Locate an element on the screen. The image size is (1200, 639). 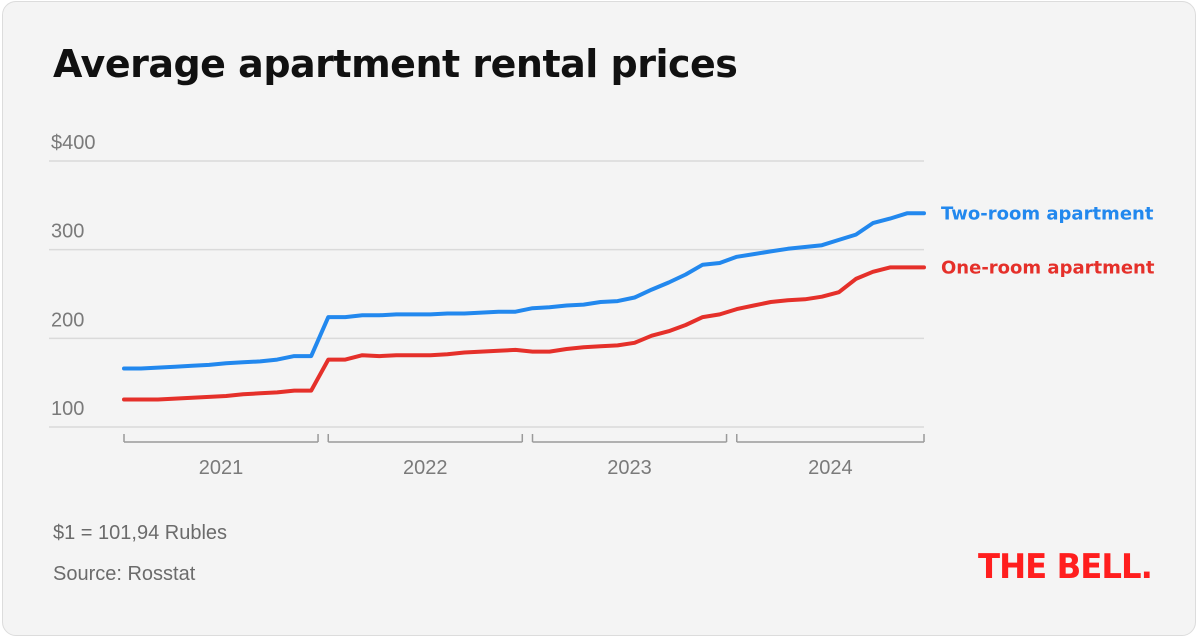
y-axis-ticks: $400 300 200 100 is located at coordinates (73, 276).